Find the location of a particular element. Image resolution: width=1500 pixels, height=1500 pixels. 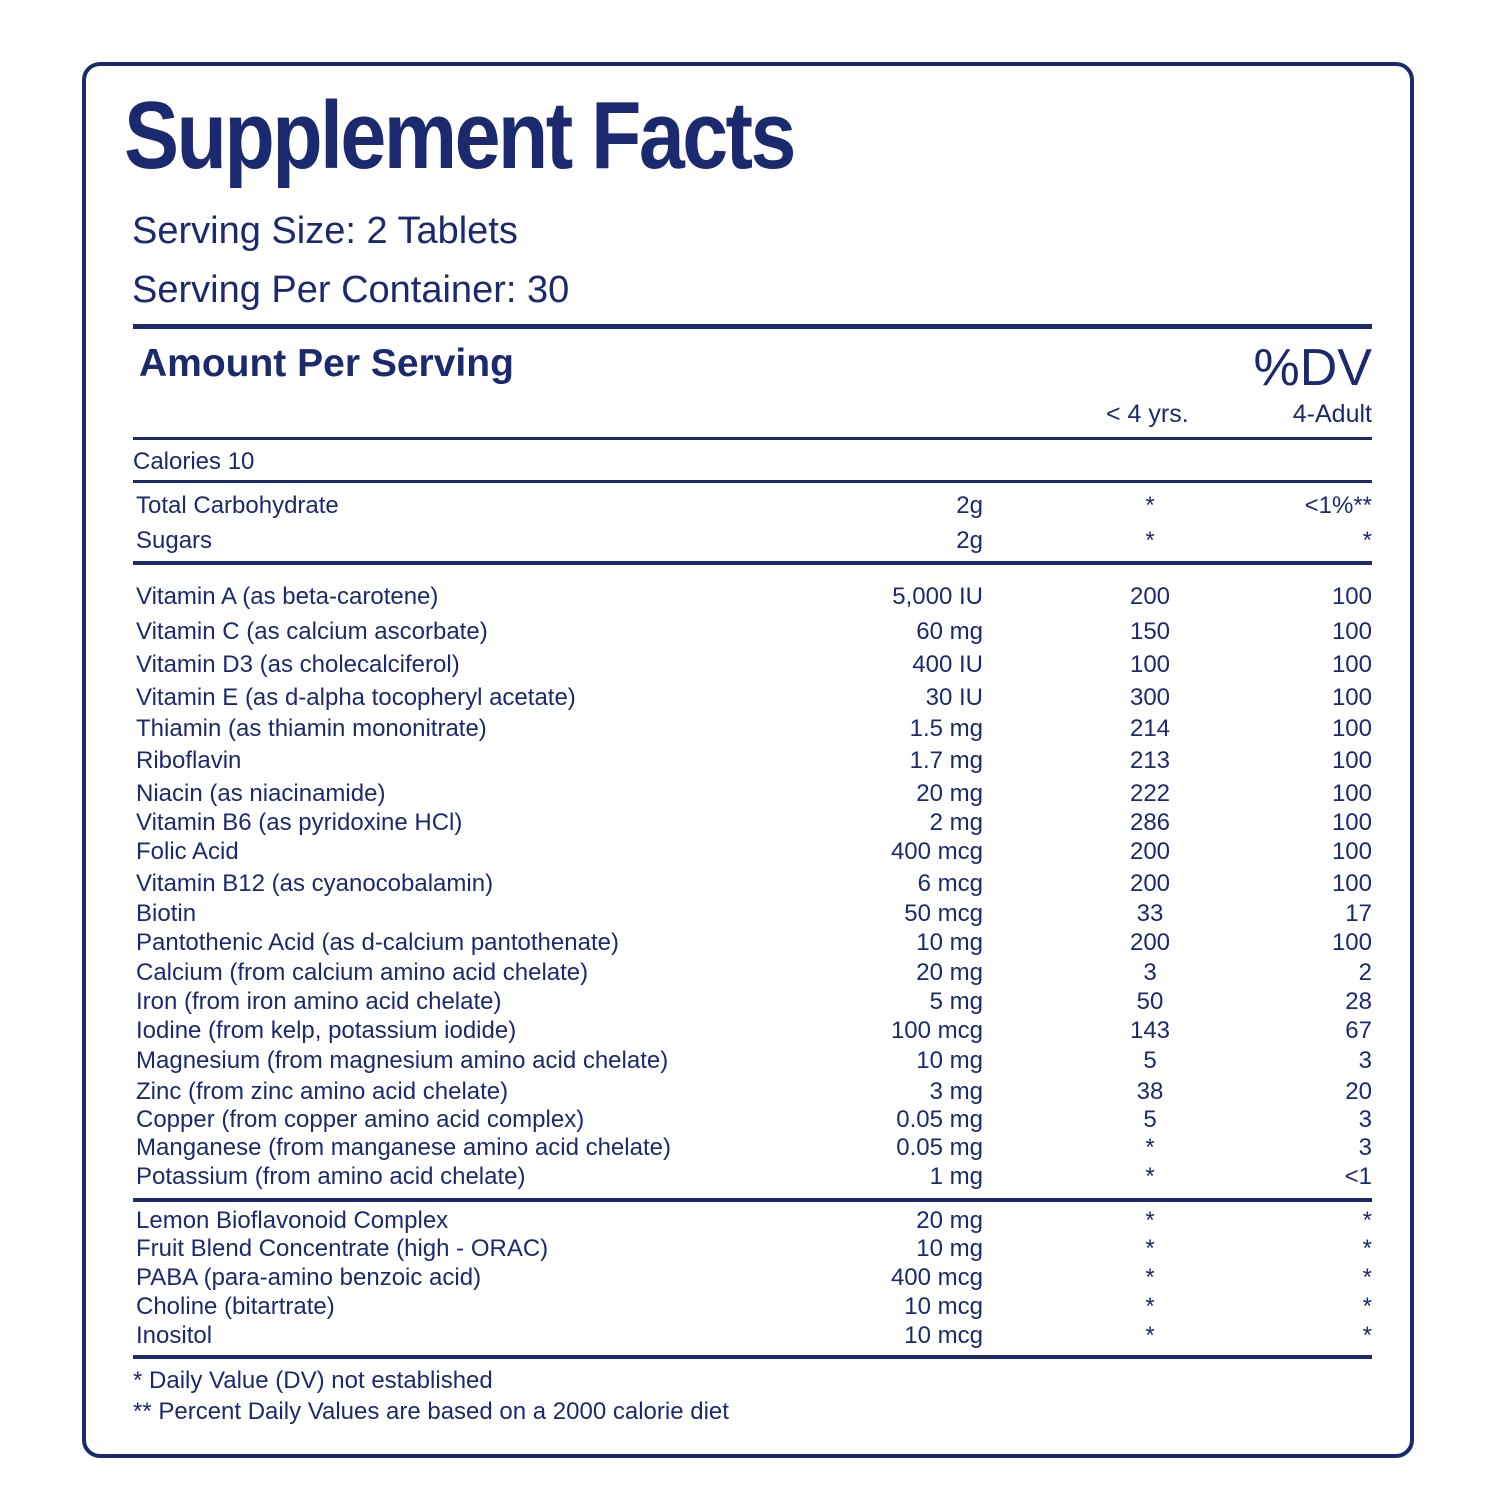

table-row: Folic Acid 400 mcg 200 100 is located at coordinates (750, 852).